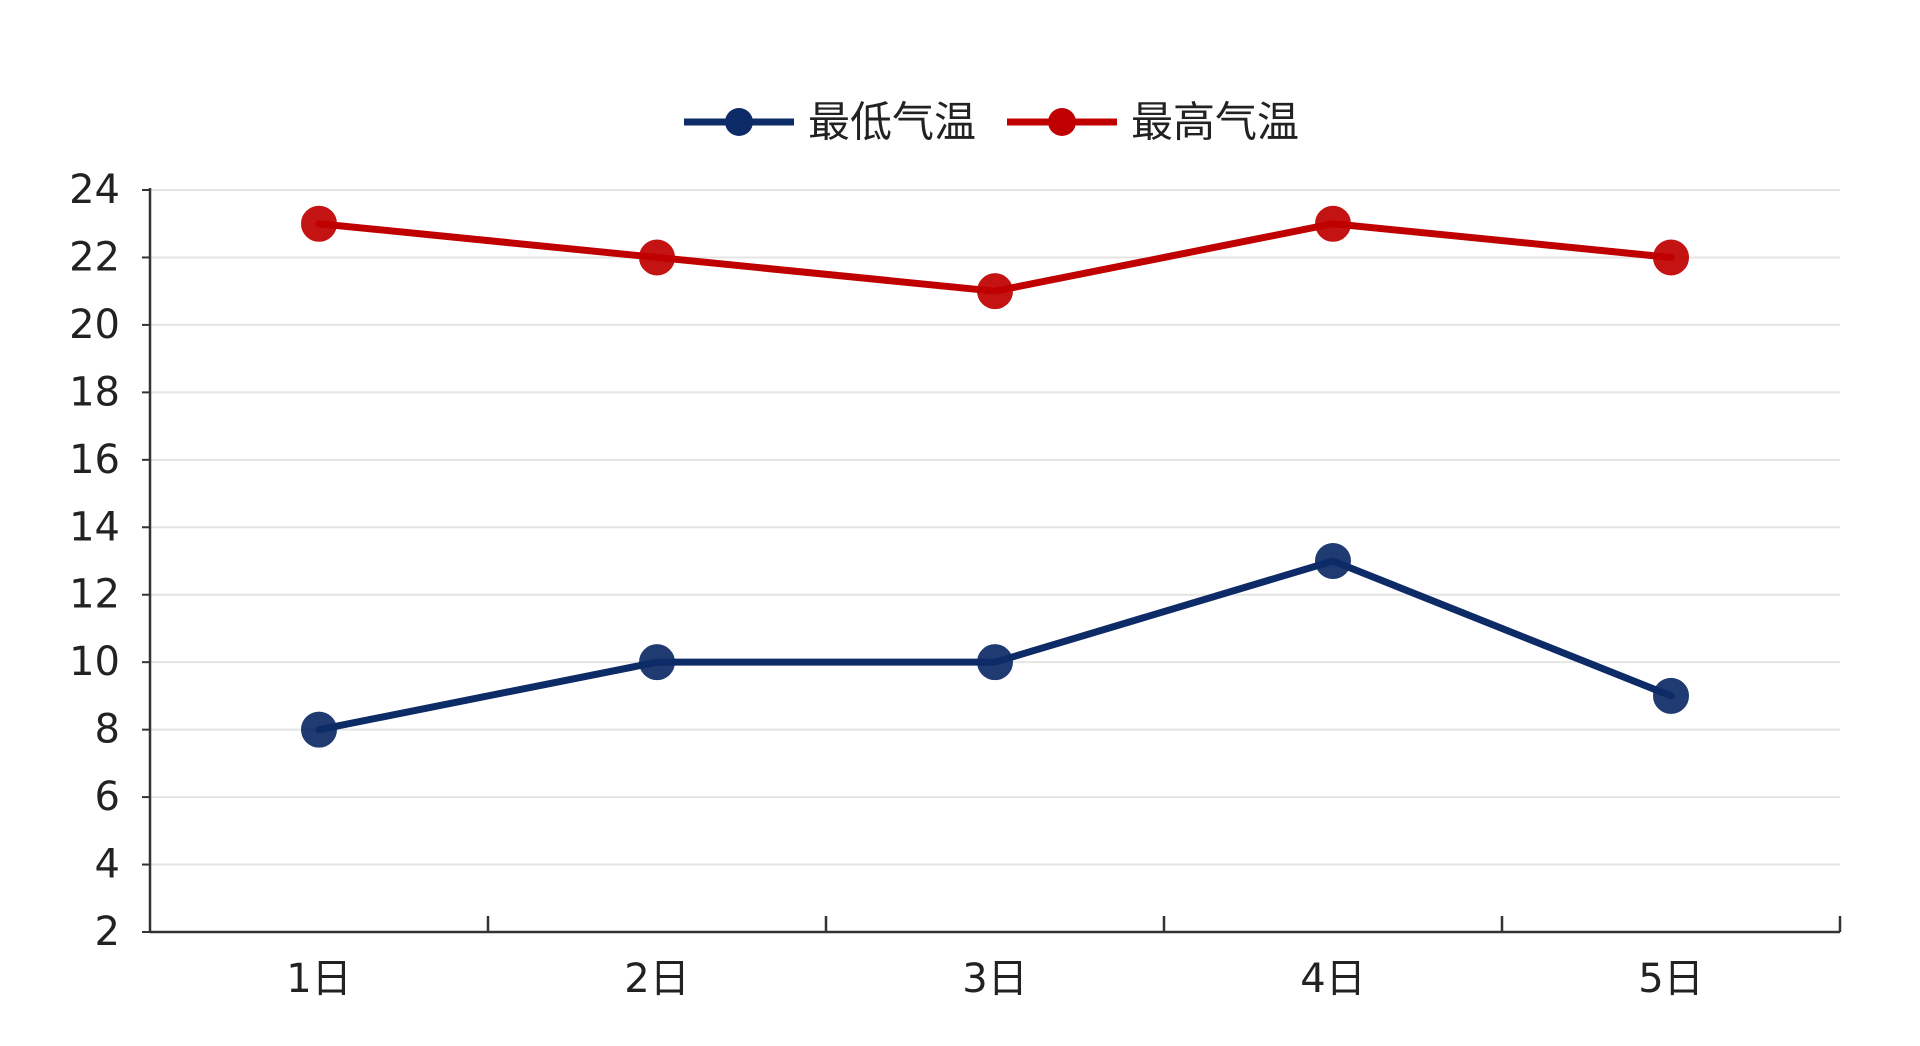  I want to click on y-tick-label: 16, so click(94, 460).